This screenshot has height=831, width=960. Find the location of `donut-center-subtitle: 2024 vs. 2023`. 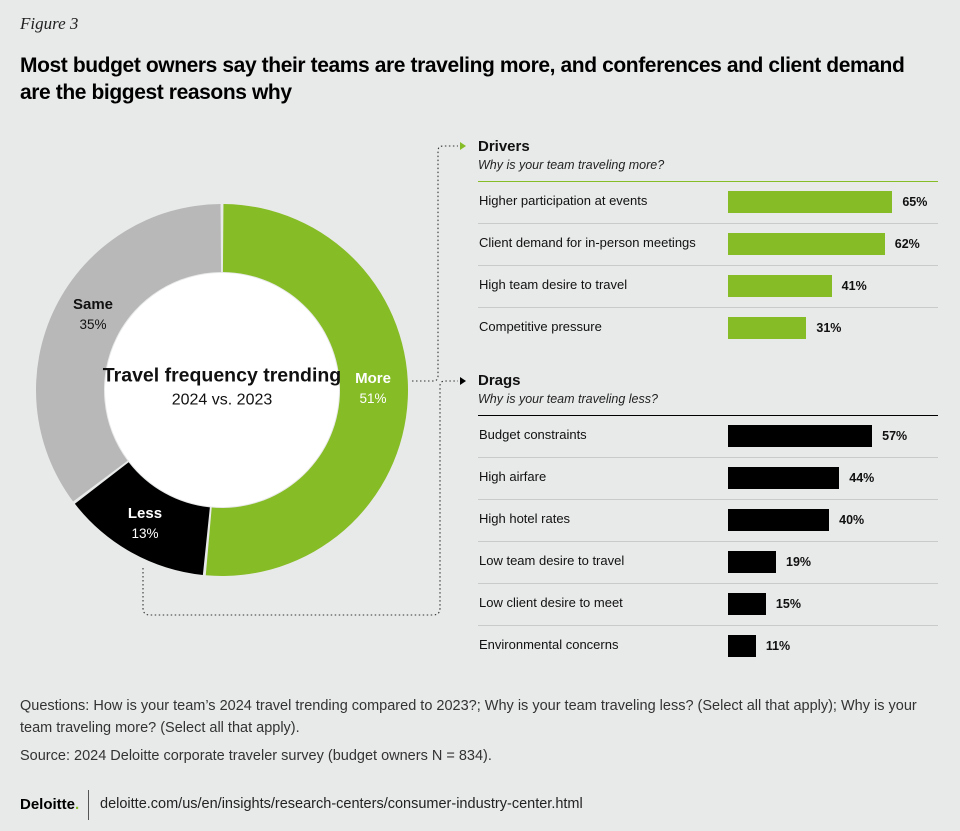

donut-center-subtitle: 2024 vs. 2023 is located at coordinates (222, 400).